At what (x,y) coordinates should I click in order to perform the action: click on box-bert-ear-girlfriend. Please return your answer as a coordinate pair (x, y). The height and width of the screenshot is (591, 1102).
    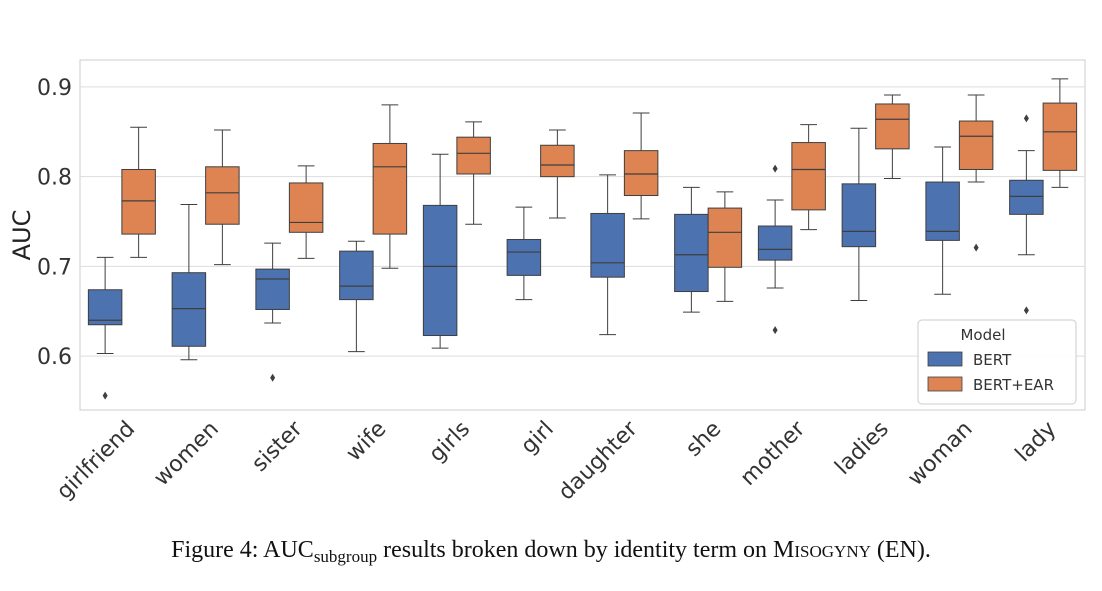
    Looking at the image, I should click on (138, 192).